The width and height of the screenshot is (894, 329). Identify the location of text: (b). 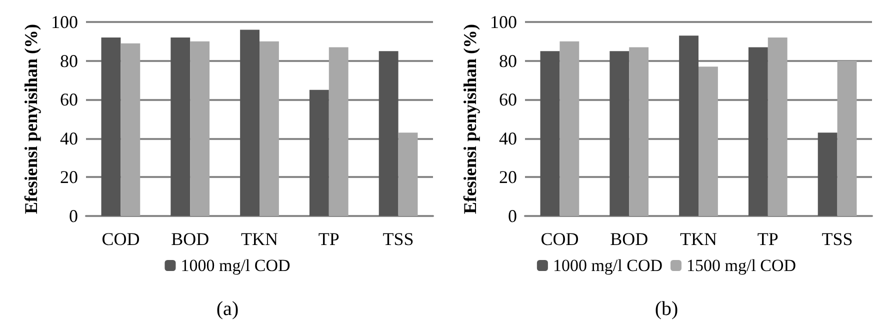
(666, 309).